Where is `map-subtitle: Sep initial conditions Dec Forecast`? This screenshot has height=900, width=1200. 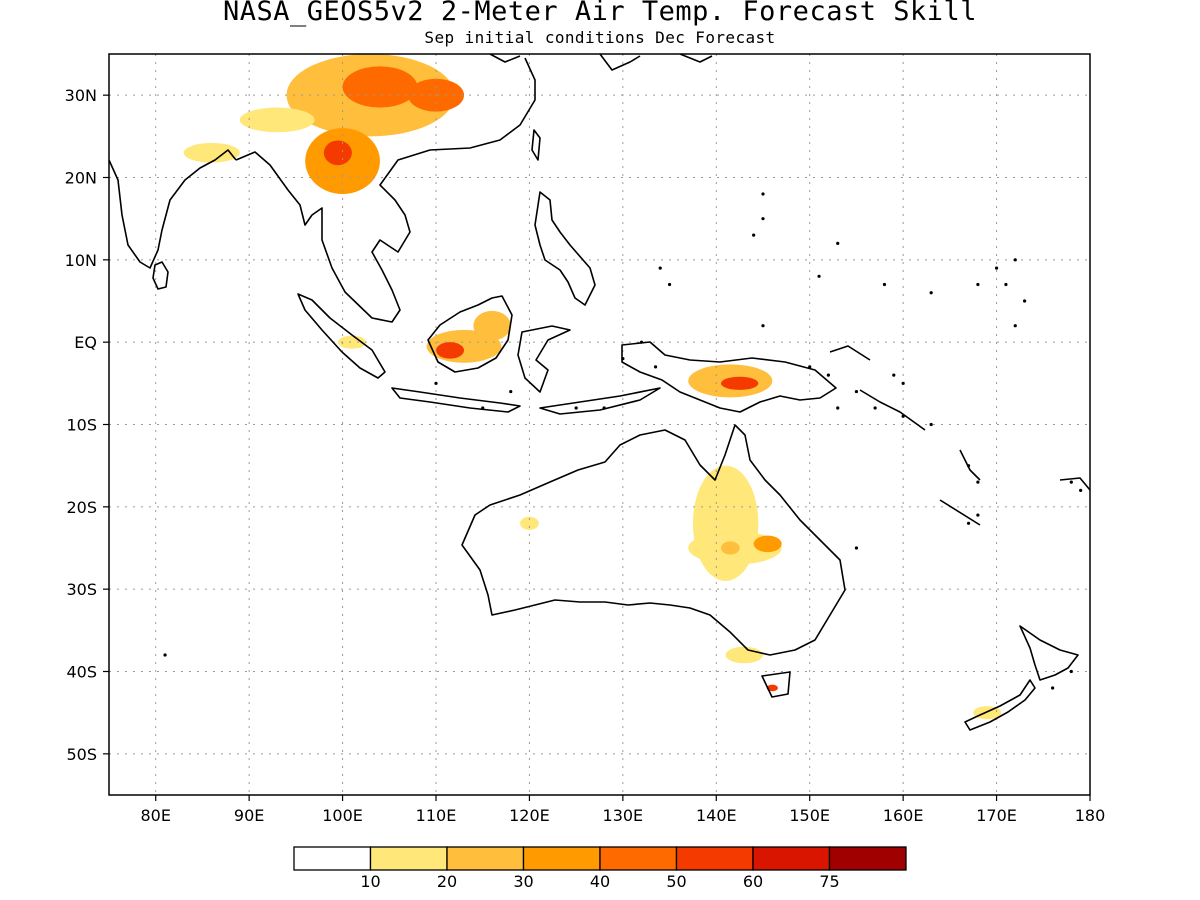 map-subtitle: Sep initial conditions Dec Forecast is located at coordinates (600, 37).